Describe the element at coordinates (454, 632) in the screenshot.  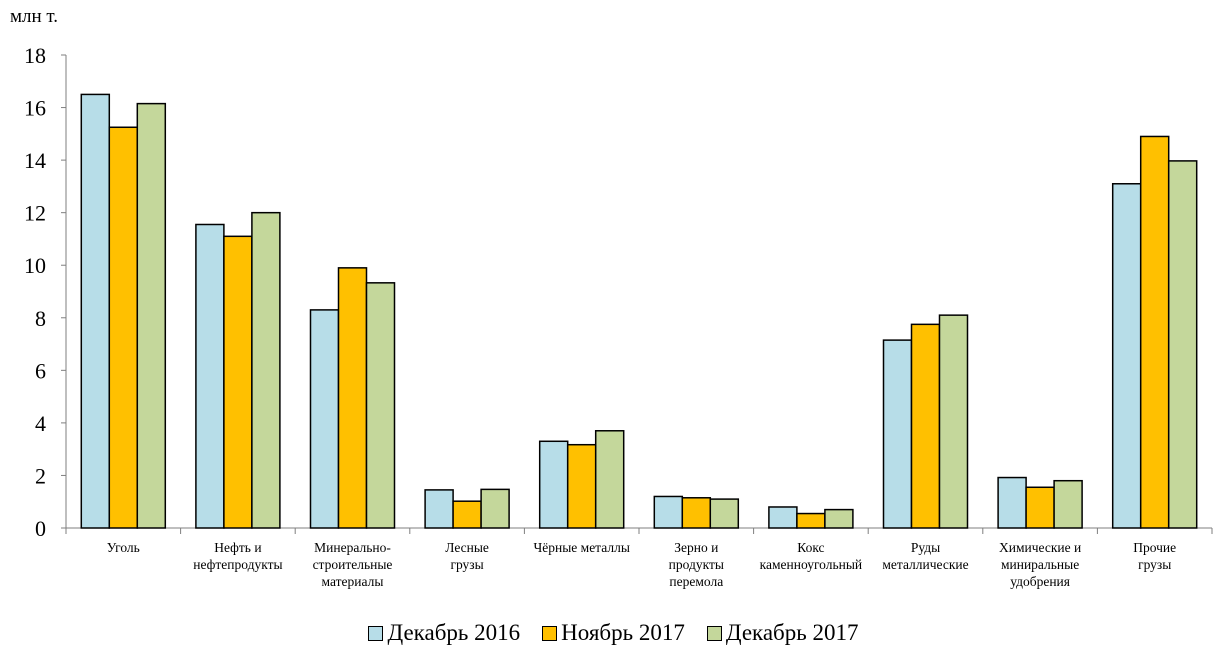
I see `legend-label-dec-2016: Декабрь 2016` at that location.